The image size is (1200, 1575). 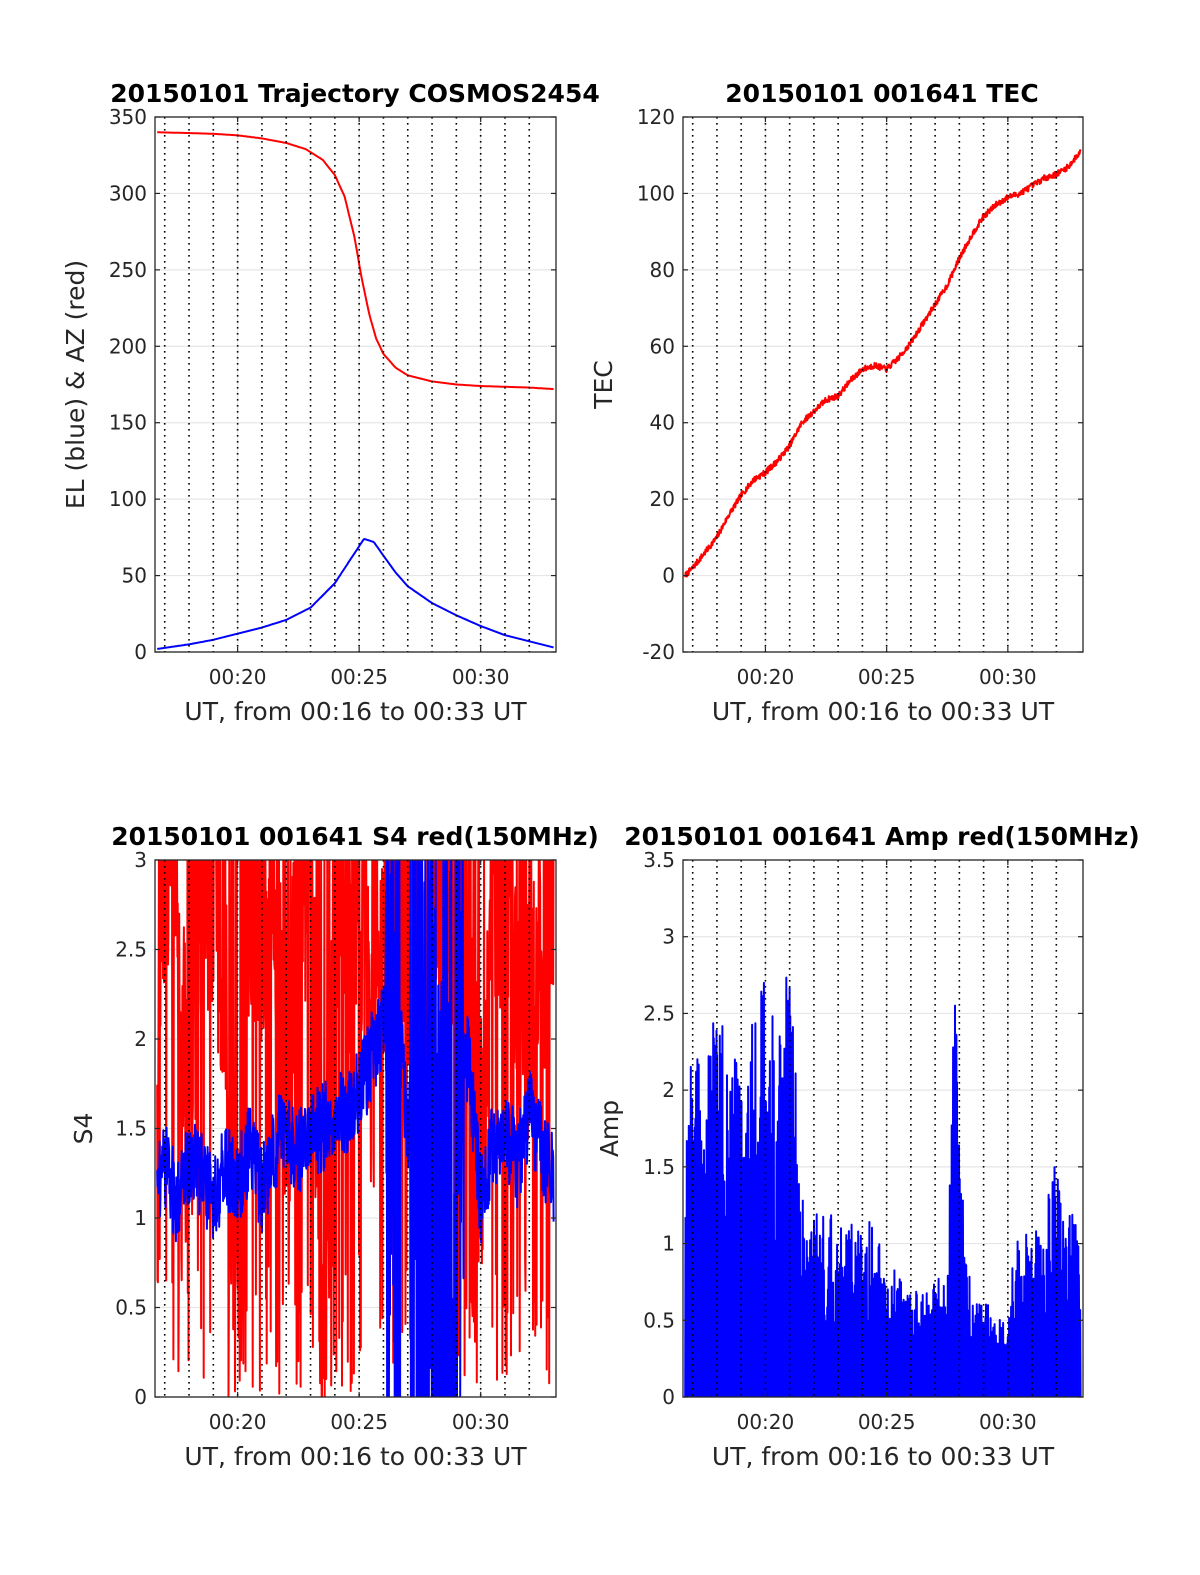 I want to click on tec-title: 20150101 001641 TEC, so click(x=881, y=93).